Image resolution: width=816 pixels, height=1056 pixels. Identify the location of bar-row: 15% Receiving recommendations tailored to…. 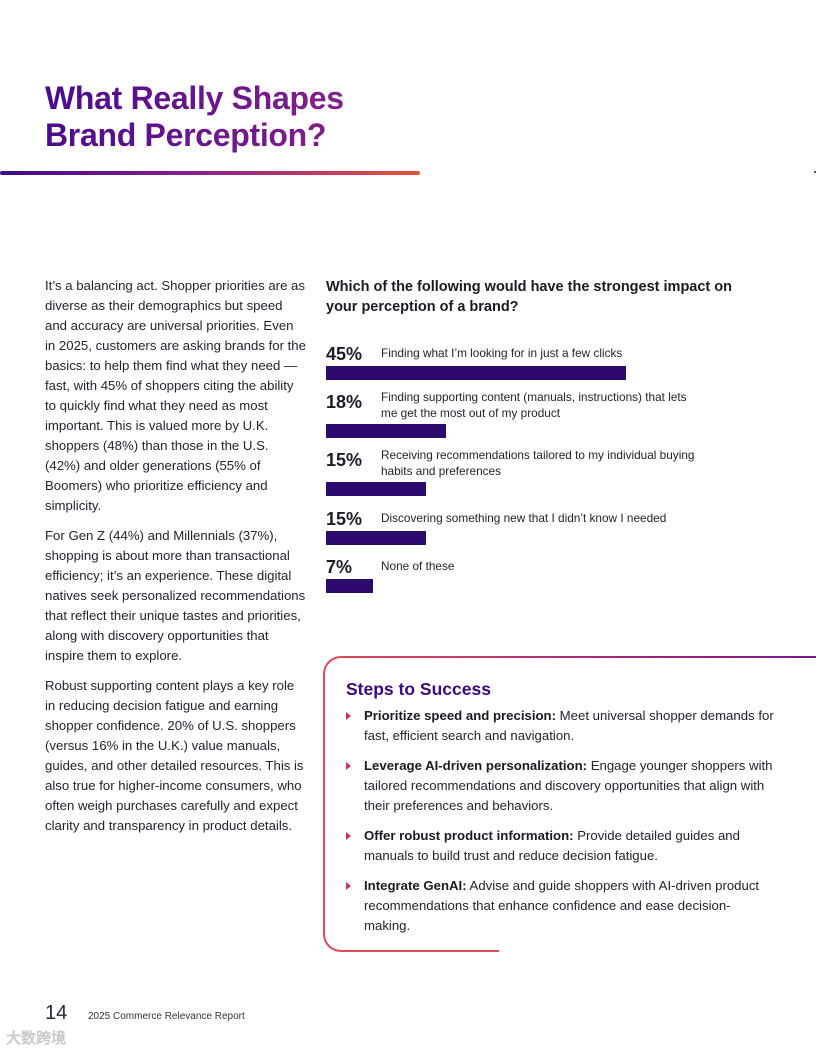
(516, 473).